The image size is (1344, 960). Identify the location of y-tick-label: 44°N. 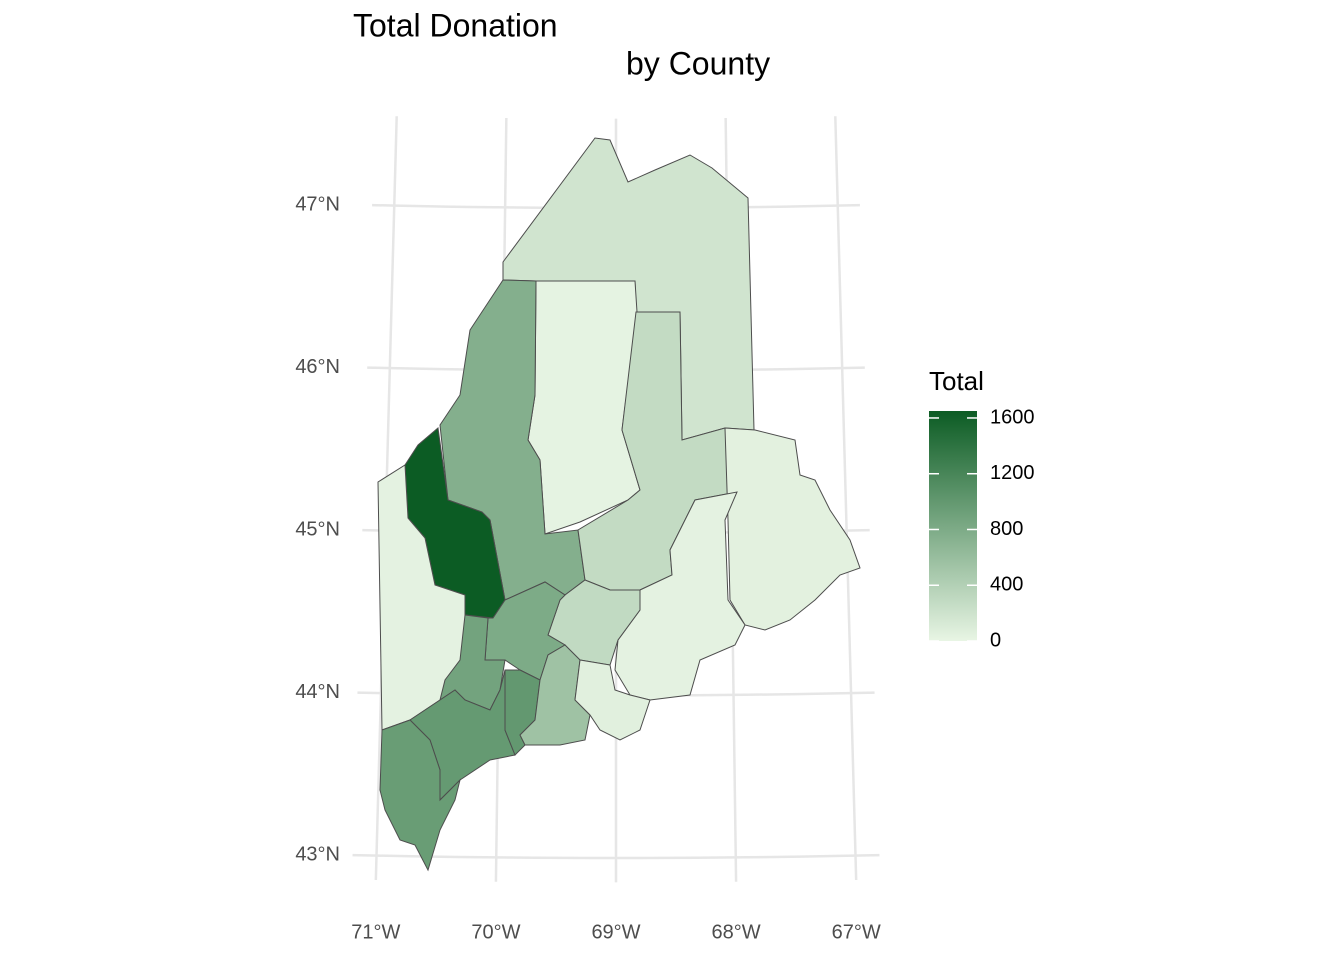
(317, 692).